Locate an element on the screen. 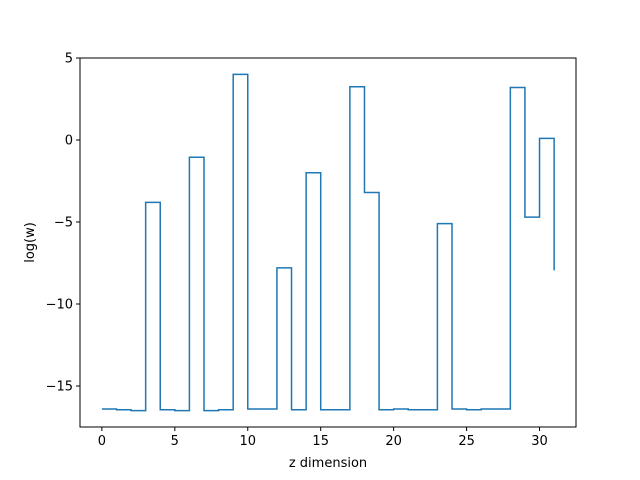 Image resolution: width=640 pixels, height=480 pixels. x-axis-label: z dimension is located at coordinates (328, 463).